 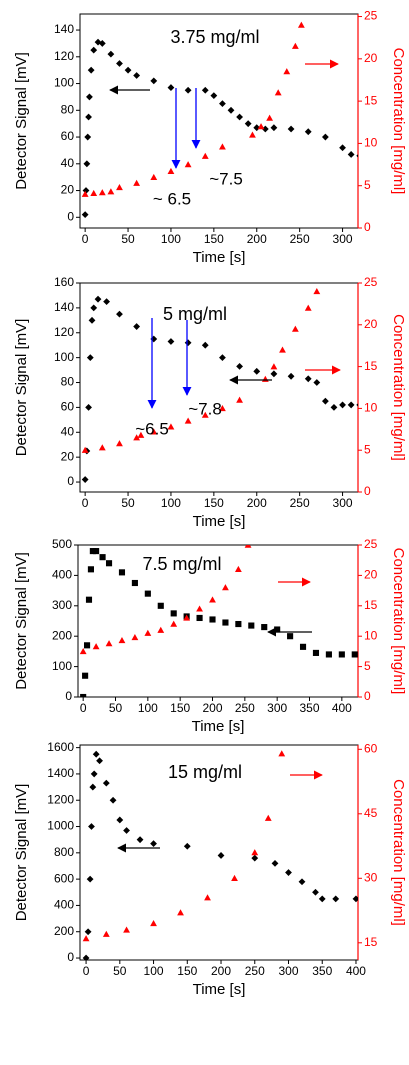 I want to click on annotation: ~7.5, so click(x=226, y=178).